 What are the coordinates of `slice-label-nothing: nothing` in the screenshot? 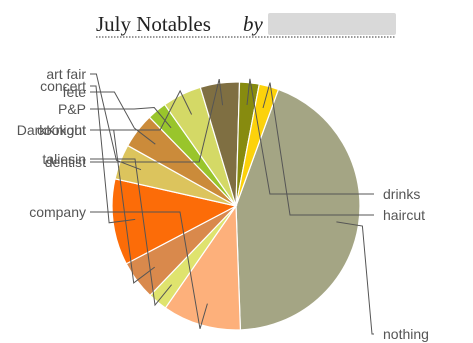 It's located at (406, 334).